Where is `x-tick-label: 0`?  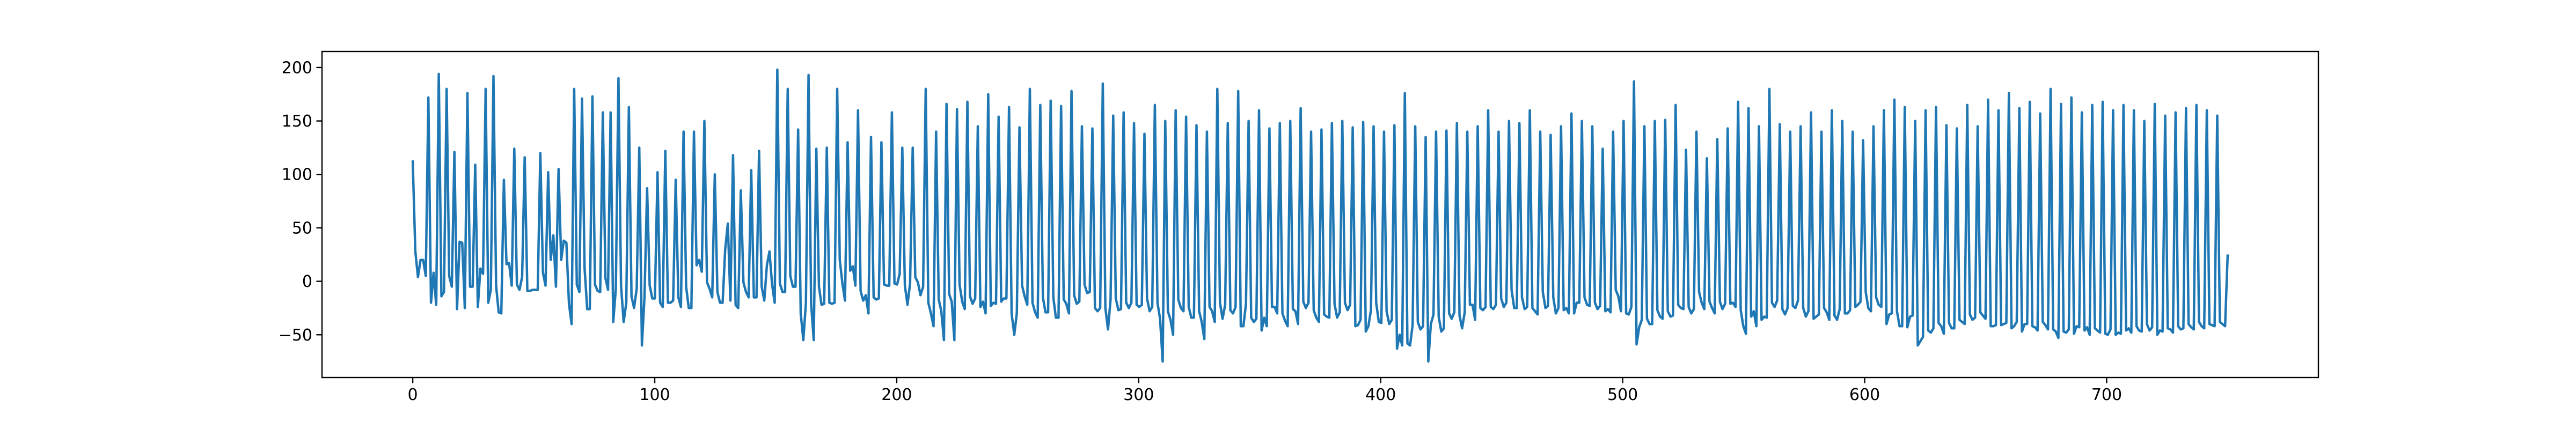
x-tick-label: 0 is located at coordinates (413, 395).